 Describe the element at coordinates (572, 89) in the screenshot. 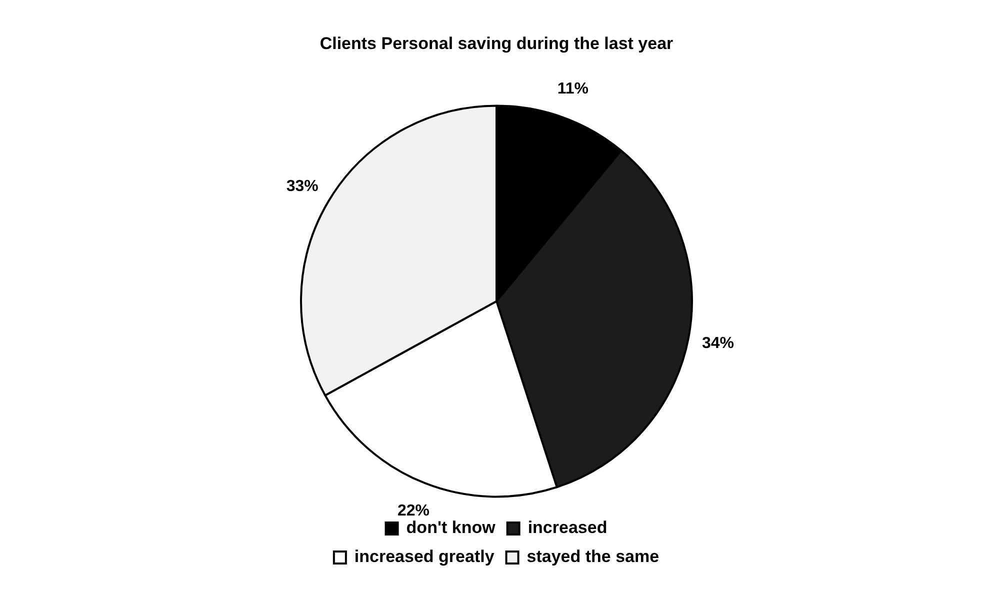

I see `data-label: 11%` at that location.